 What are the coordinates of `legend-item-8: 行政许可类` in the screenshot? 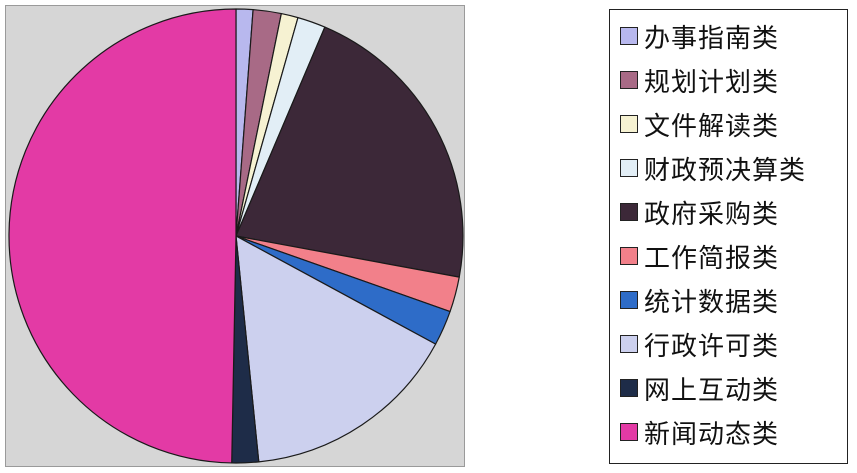 It's located at (699, 344).